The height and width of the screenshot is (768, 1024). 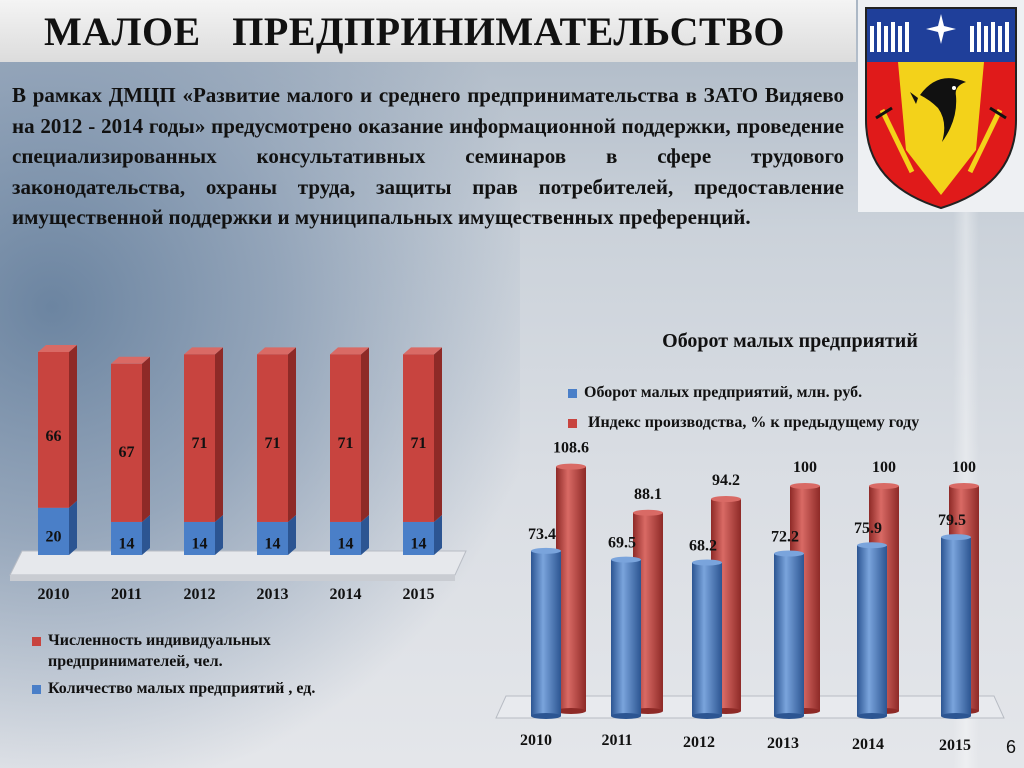 I want to click on chart2-label-index: 88.1, so click(x=648, y=494).